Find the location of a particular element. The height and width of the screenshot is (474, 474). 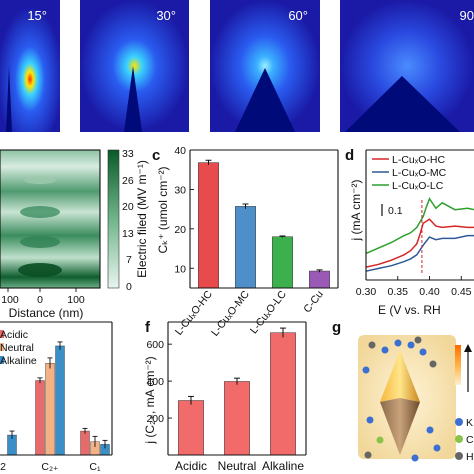

cbar-tick: 0 is located at coordinates (129, 287).